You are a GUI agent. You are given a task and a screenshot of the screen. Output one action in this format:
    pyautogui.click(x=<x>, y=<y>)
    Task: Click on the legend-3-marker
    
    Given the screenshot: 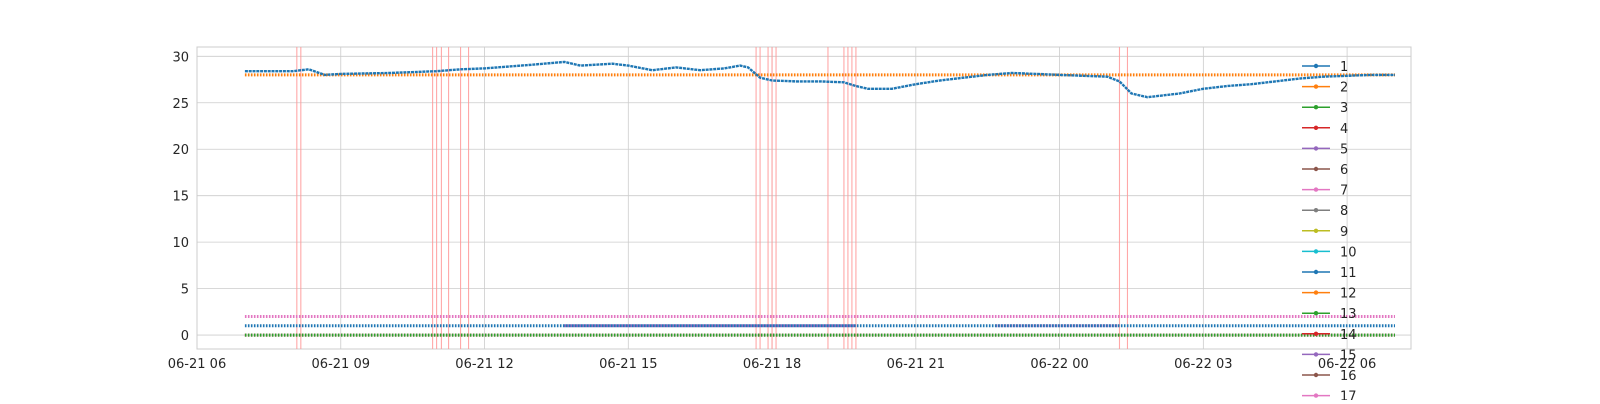 What is the action you would take?
    pyautogui.click(x=1316, y=107)
    